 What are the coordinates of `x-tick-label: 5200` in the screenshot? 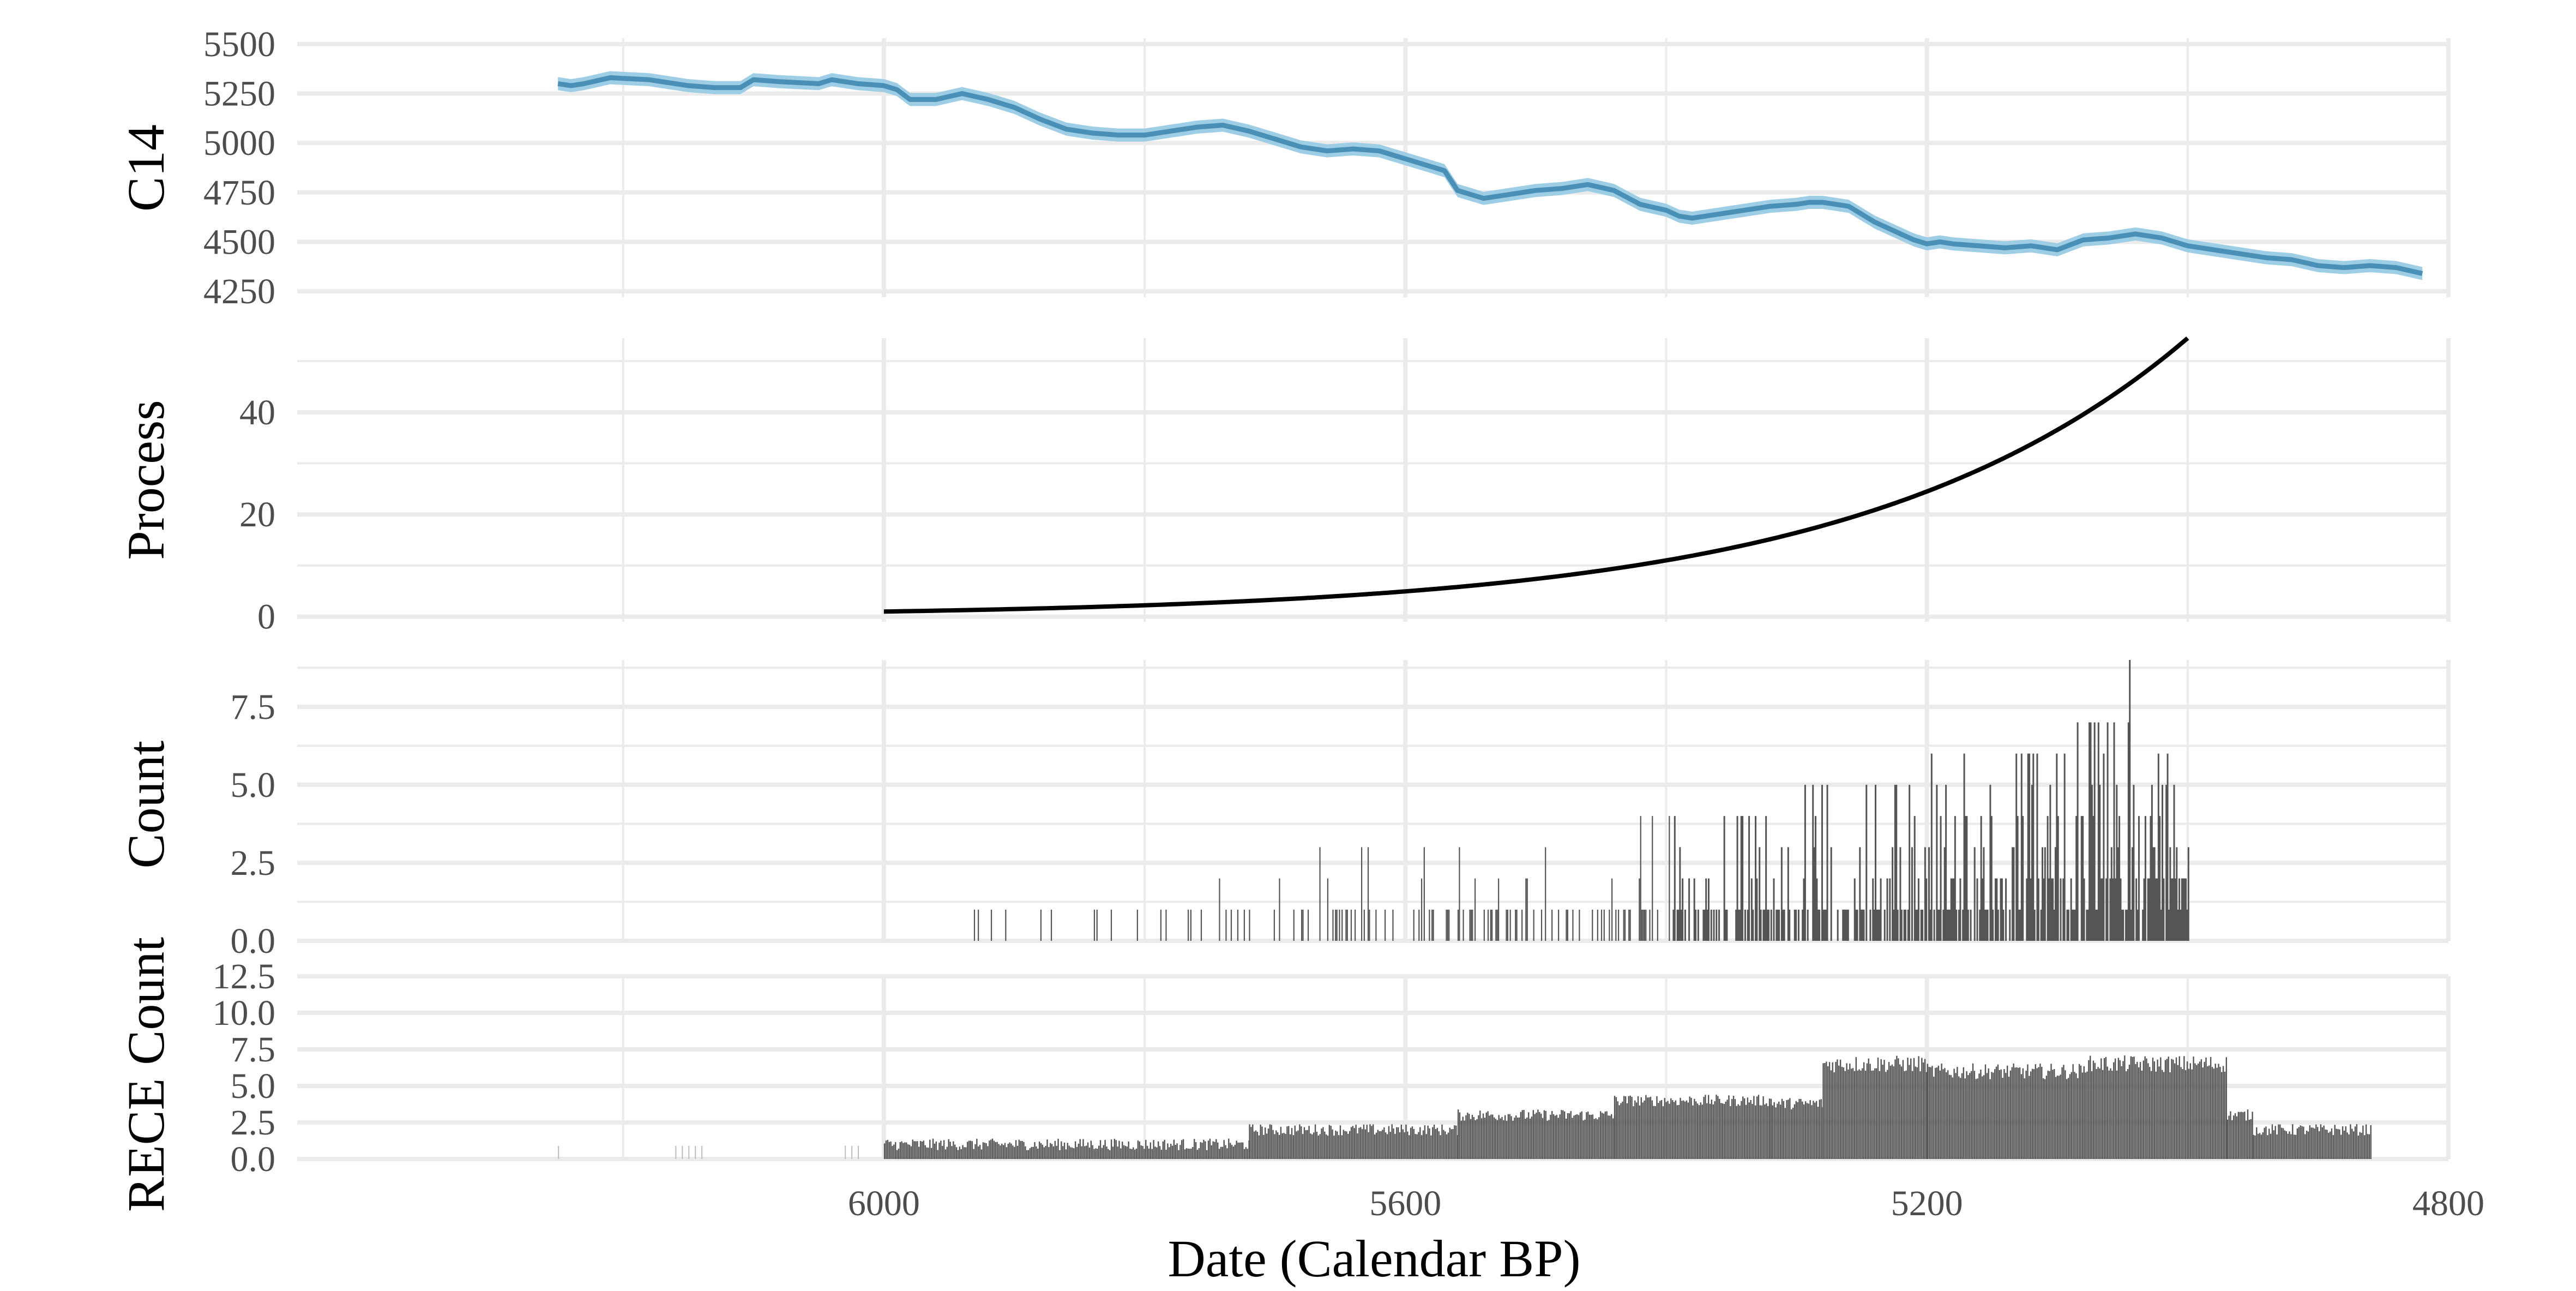 It's located at (1927, 1203).